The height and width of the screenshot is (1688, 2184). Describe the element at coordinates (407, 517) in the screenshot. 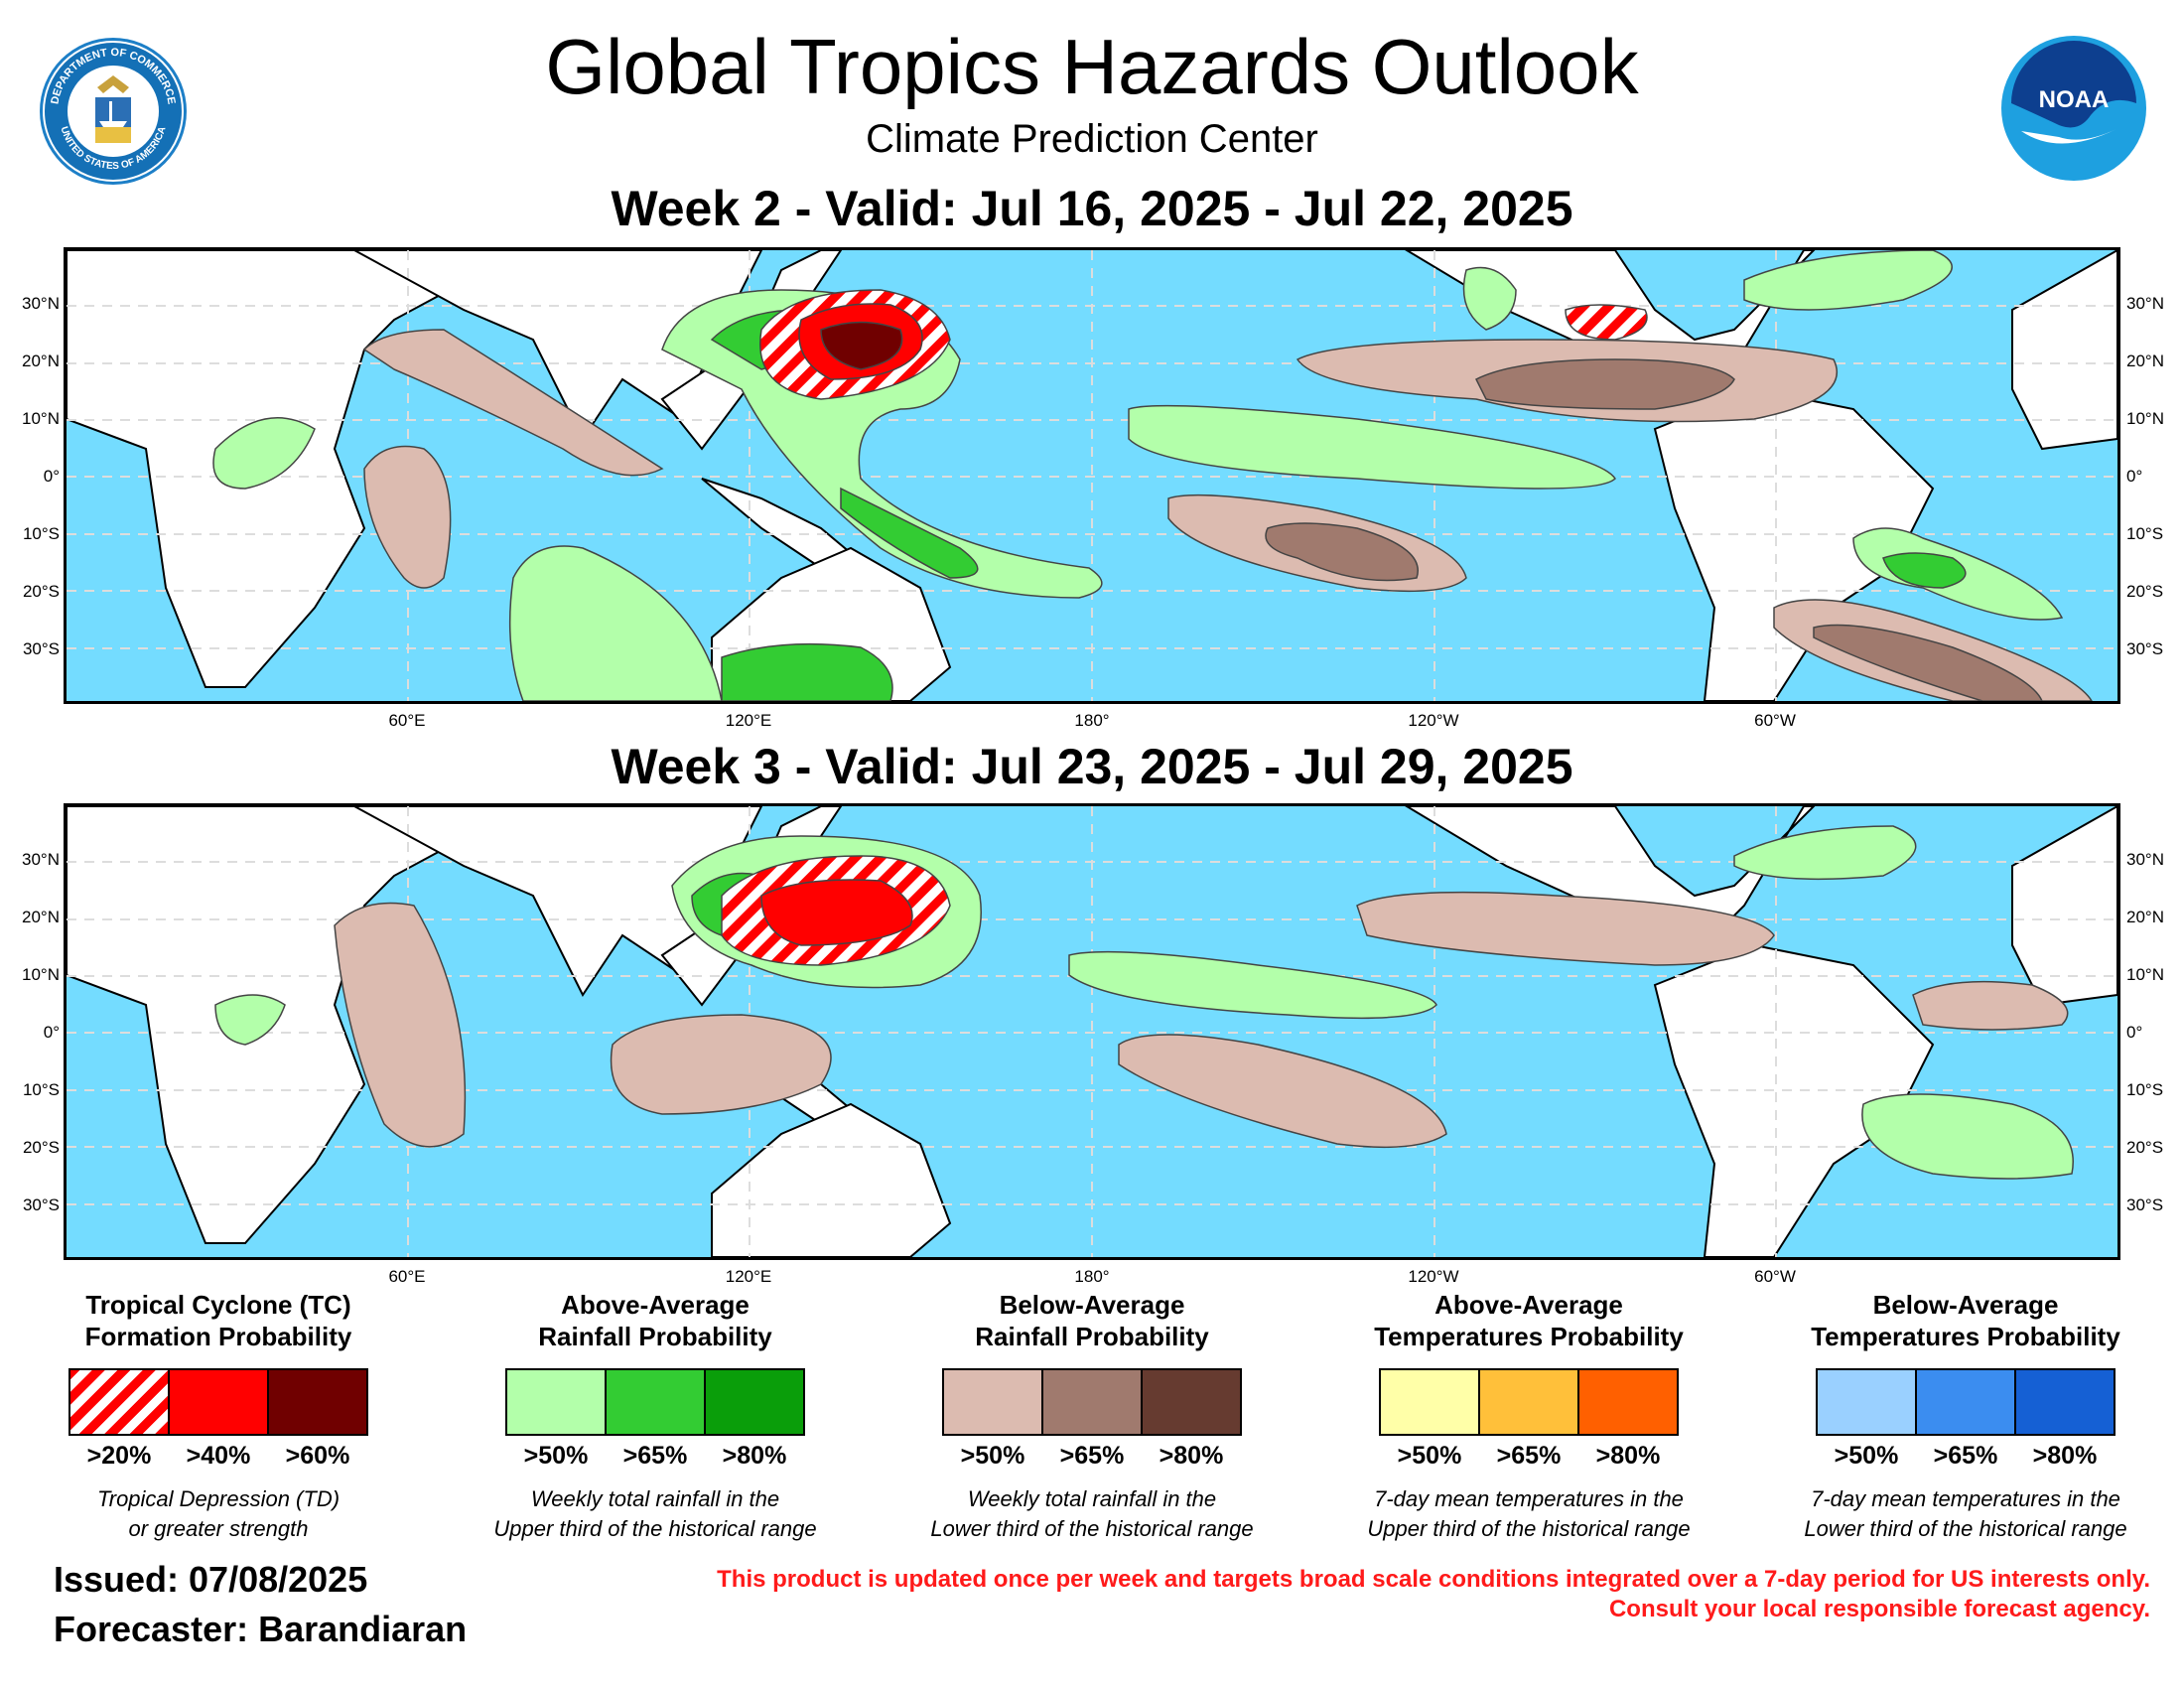

I see `w2-brown-madagascar` at that location.